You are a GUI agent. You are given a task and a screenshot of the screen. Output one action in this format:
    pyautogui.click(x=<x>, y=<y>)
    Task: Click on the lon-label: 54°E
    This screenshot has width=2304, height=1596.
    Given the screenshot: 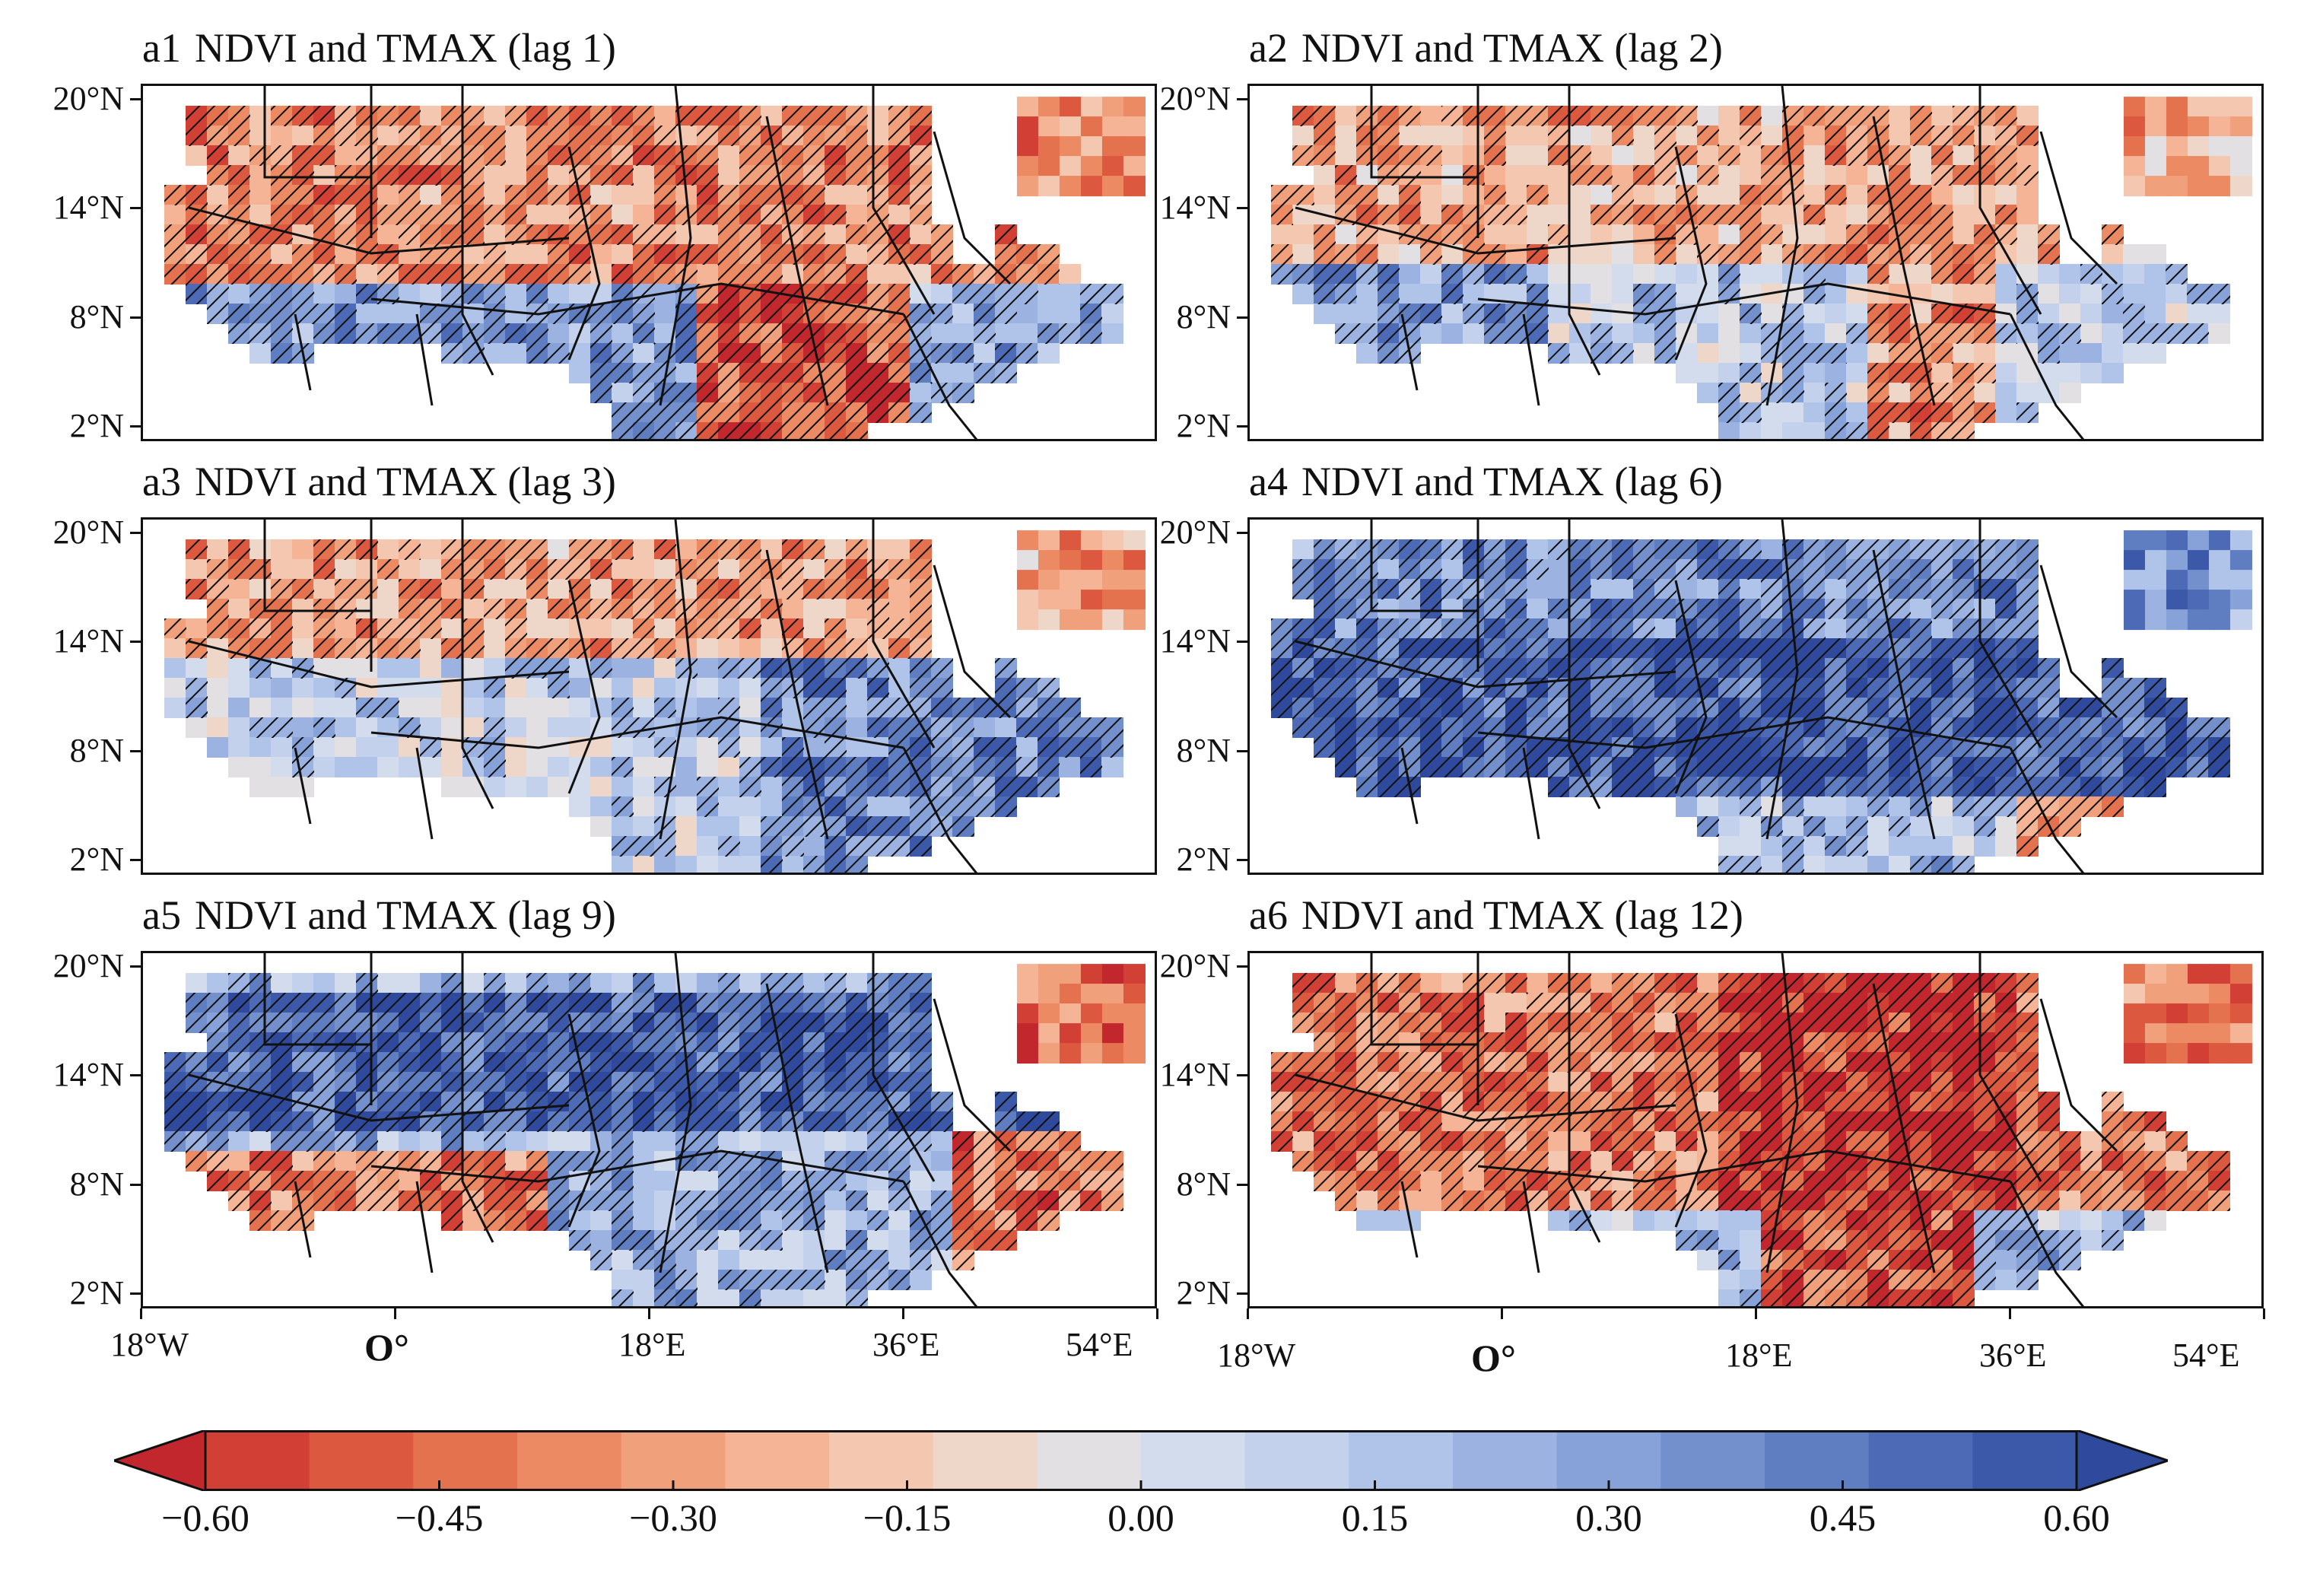 What is the action you would take?
    pyautogui.click(x=1099, y=1344)
    